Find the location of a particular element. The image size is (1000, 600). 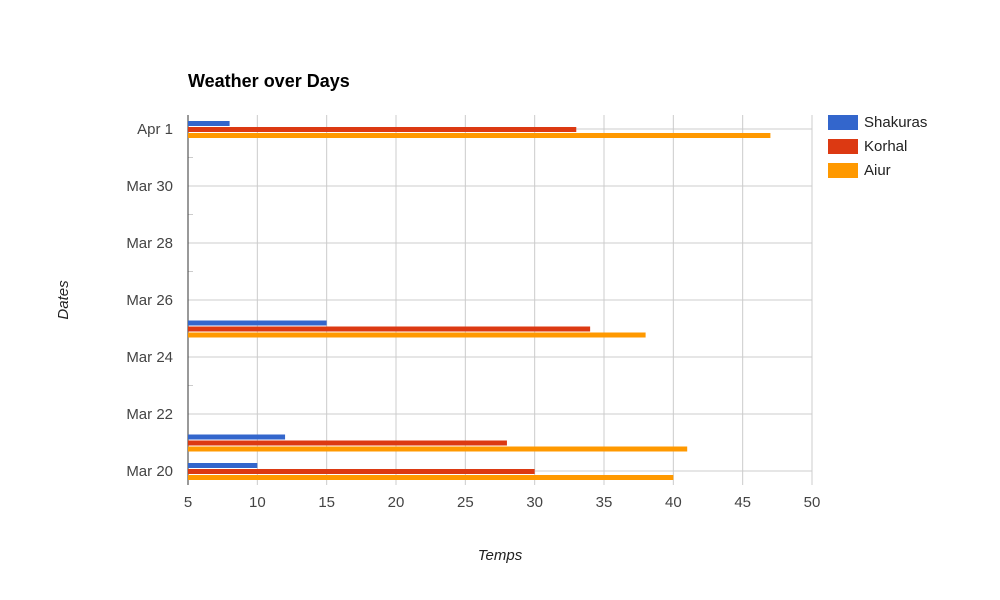

x-tick-label: 35 is located at coordinates (604, 502).